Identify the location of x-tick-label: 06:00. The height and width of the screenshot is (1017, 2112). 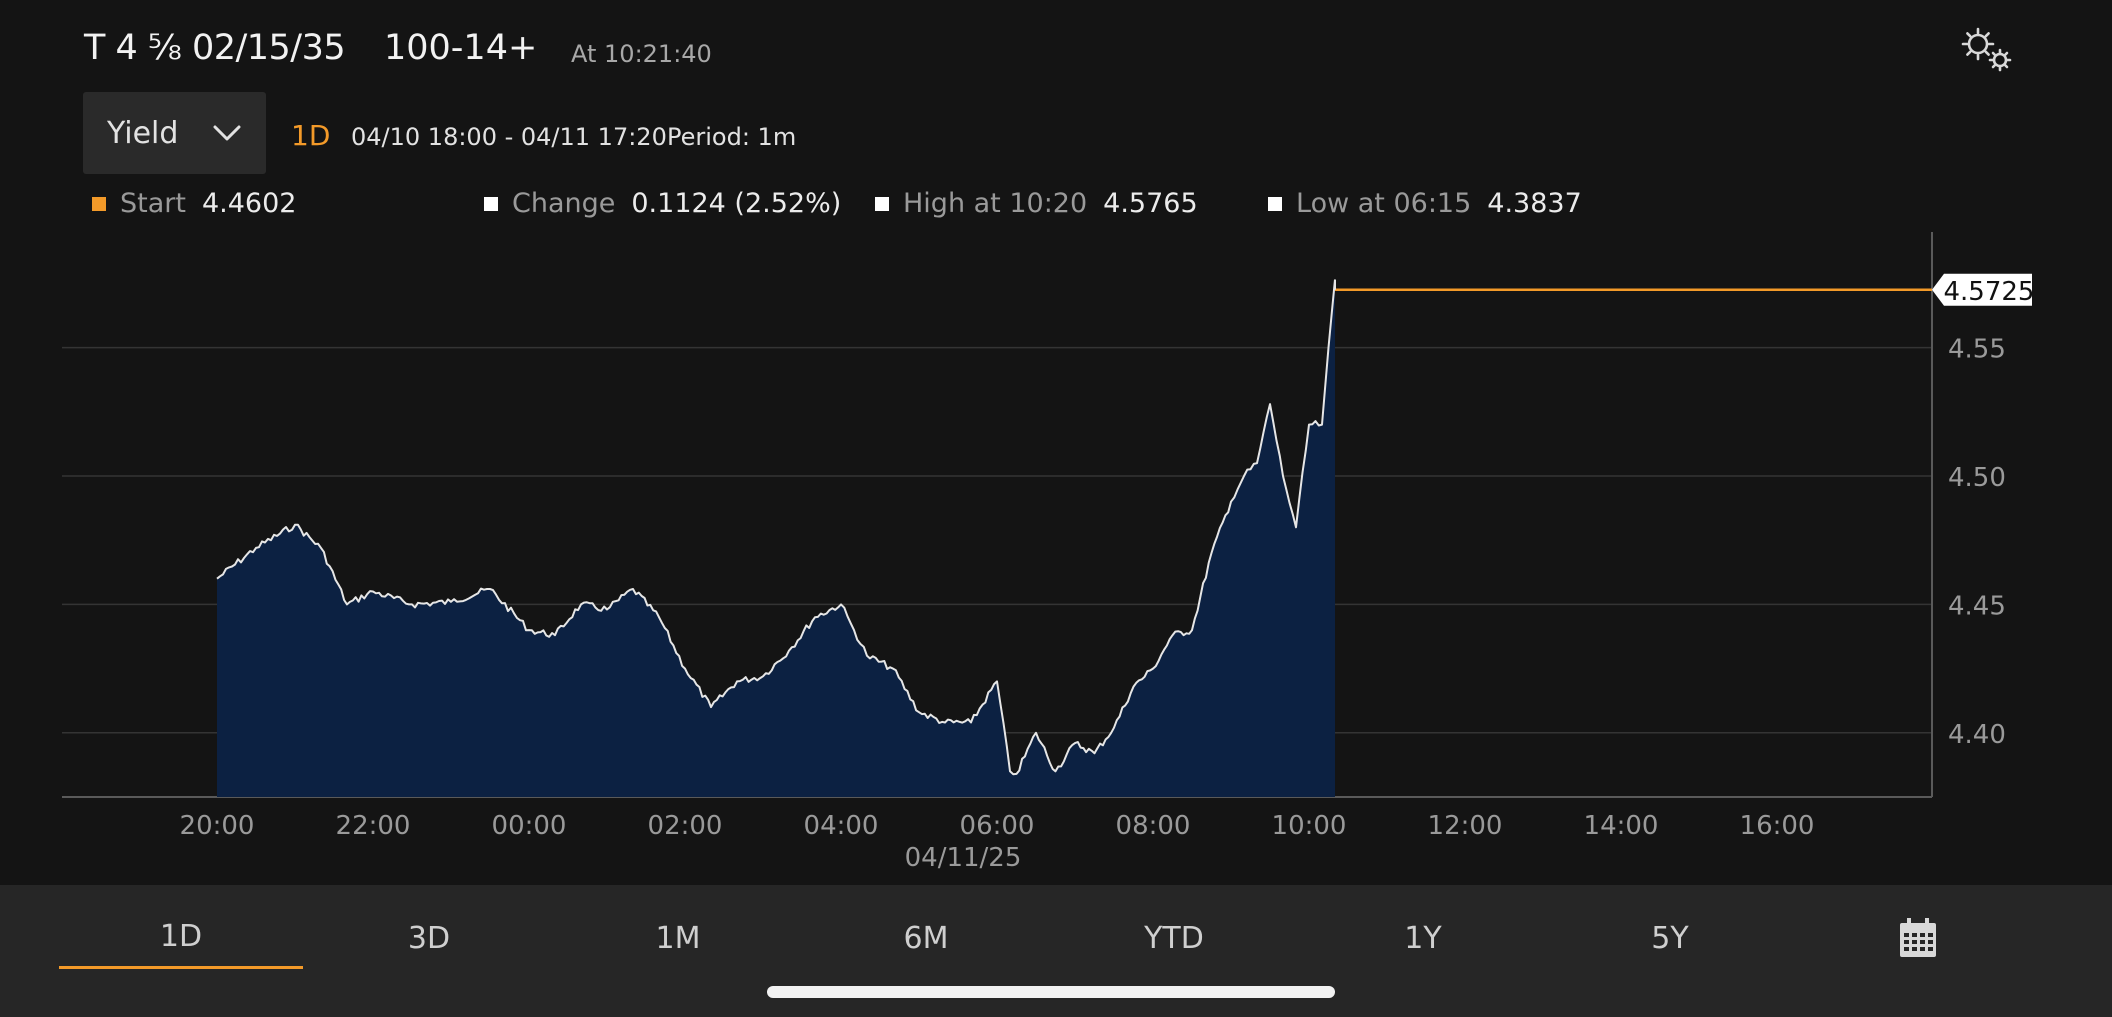
(997, 826).